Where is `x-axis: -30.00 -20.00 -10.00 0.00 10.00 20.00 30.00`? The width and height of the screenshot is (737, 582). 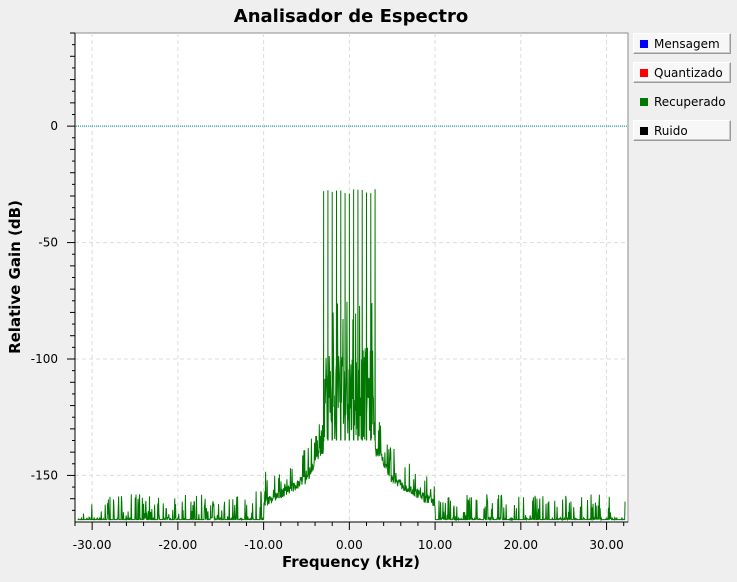
x-axis: -30.00 -20.00 -10.00 0.00 10.00 20.00 30.00 is located at coordinates (350, 536).